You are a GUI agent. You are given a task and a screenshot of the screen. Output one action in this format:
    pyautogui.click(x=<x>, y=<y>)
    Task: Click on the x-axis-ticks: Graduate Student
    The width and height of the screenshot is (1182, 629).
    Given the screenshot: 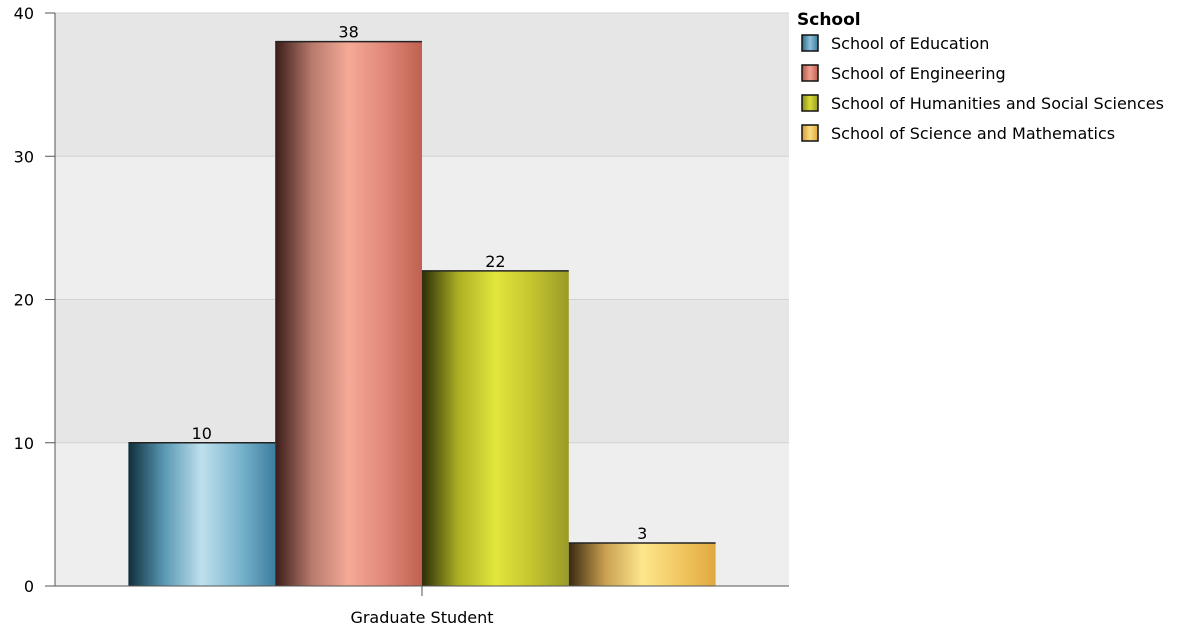 What is the action you would take?
    pyautogui.click(x=422, y=606)
    